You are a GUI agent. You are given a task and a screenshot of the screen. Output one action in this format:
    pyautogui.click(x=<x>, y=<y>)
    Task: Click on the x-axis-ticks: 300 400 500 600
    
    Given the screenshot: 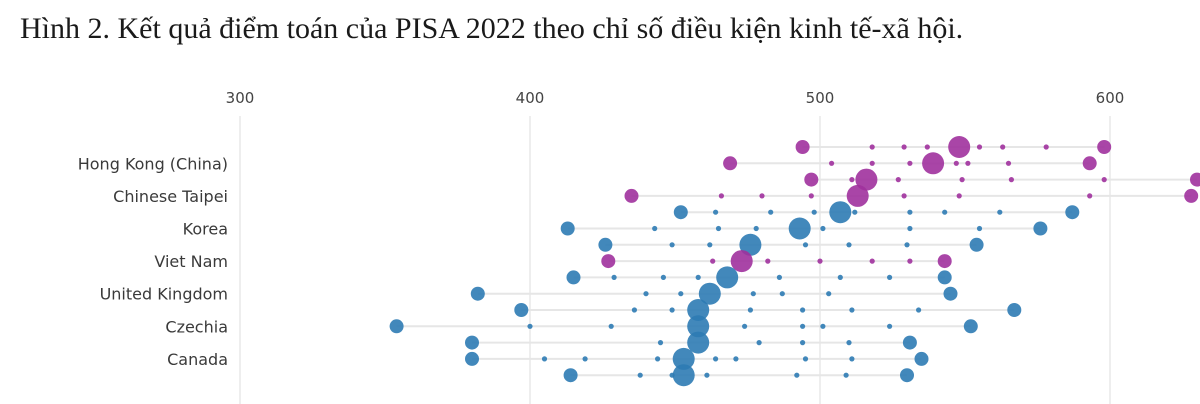 What is the action you would take?
    pyautogui.click(x=675, y=98)
    